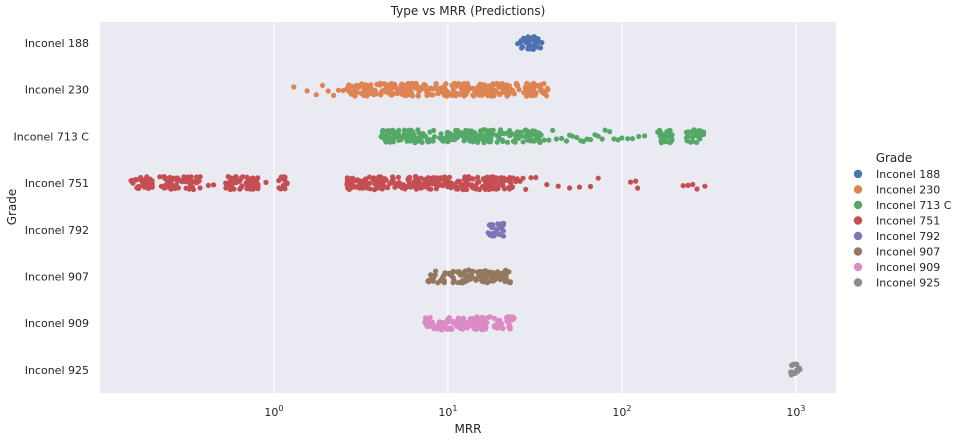 Image resolution: width=954 pixels, height=441 pixels. Describe the element at coordinates (908, 190) in the screenshot. I see `legend-label-1: Inconel 230` at that location.